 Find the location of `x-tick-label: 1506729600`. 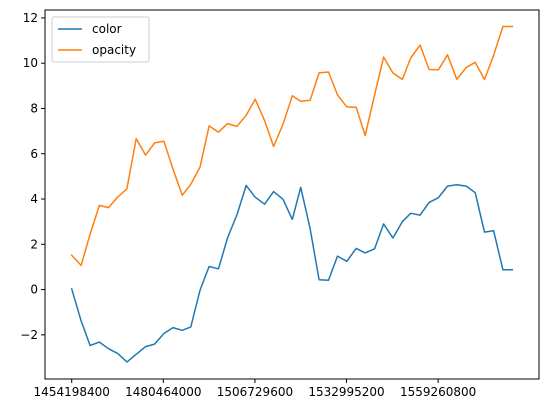

x-tick-label: 1506729600 is located at coordinates (255, 392).